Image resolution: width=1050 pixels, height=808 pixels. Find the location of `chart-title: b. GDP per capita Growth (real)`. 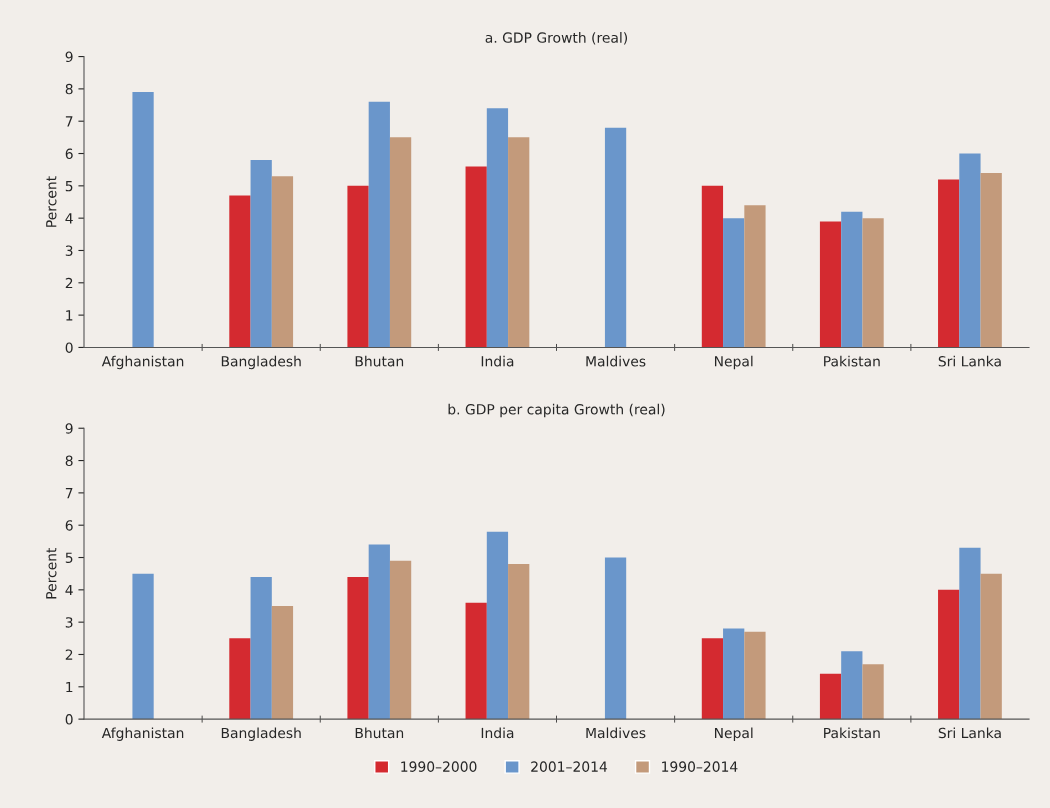

chart-title: b. GDP per capita Growth (real) is located at coordinates (556, 410).